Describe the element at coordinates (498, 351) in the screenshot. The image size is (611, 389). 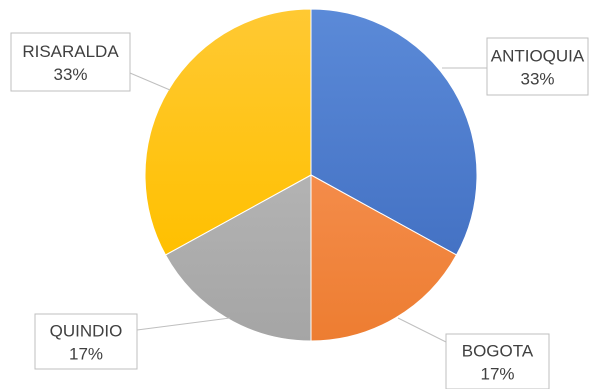
I see `slice-name-bogota: BOGOTA` at that location.